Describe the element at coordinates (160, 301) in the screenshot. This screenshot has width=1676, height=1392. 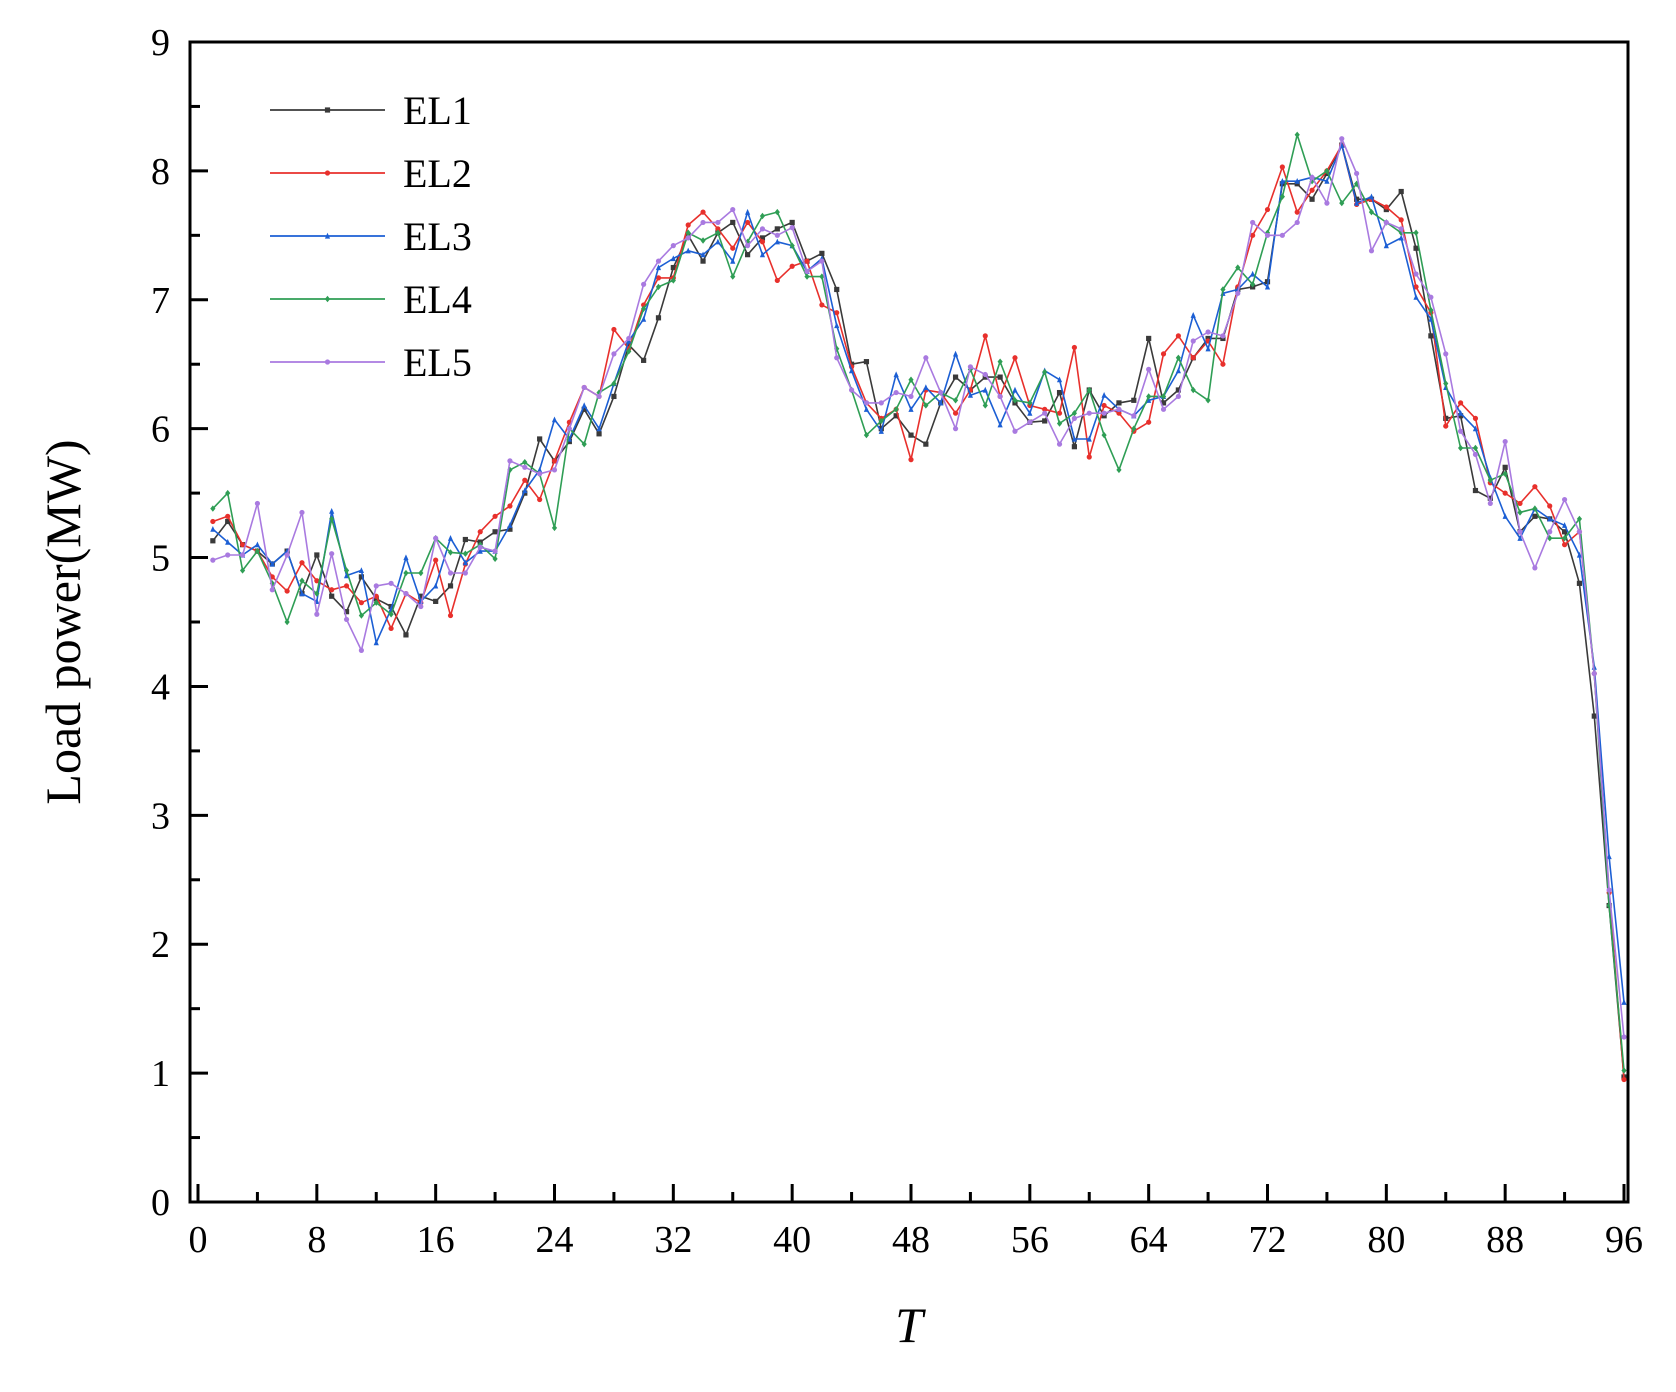
I see `y-tick-label: 7` at that location.